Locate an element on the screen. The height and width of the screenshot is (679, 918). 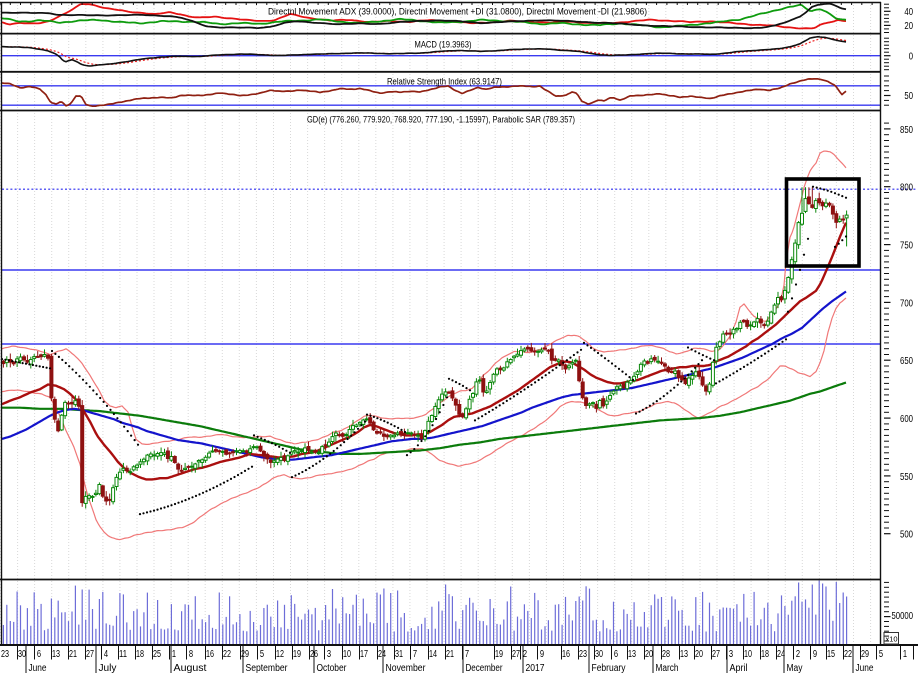
svg-text: 15 is located at coordinates (831, 654).